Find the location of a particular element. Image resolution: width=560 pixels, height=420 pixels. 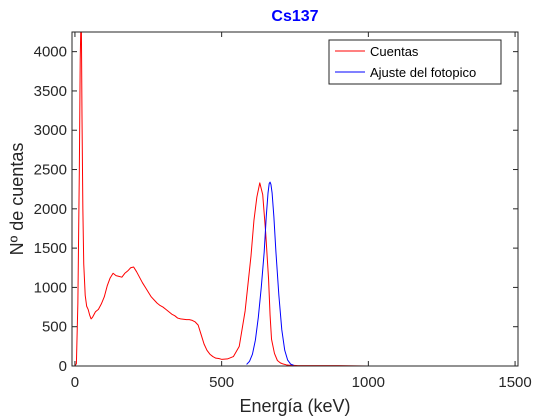

legend: Cuentas Ajuste del fotopico is located at coordinates (415, 62).